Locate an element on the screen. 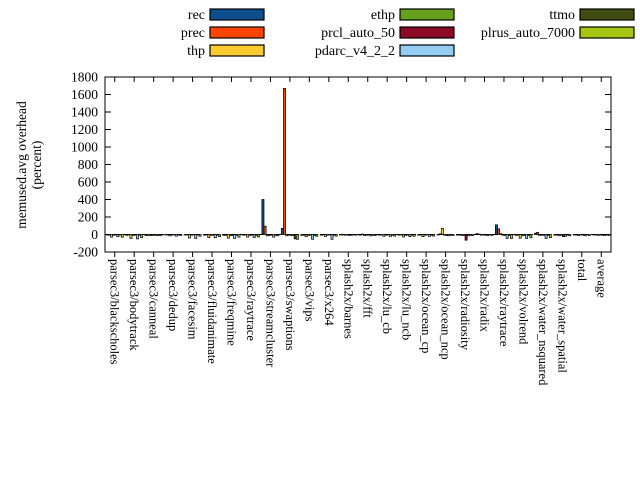 Image resolution: width=640 pixels, height=480 pixels. x-tick-label: splash2x/raytrace is located at coordinates (504, 303).